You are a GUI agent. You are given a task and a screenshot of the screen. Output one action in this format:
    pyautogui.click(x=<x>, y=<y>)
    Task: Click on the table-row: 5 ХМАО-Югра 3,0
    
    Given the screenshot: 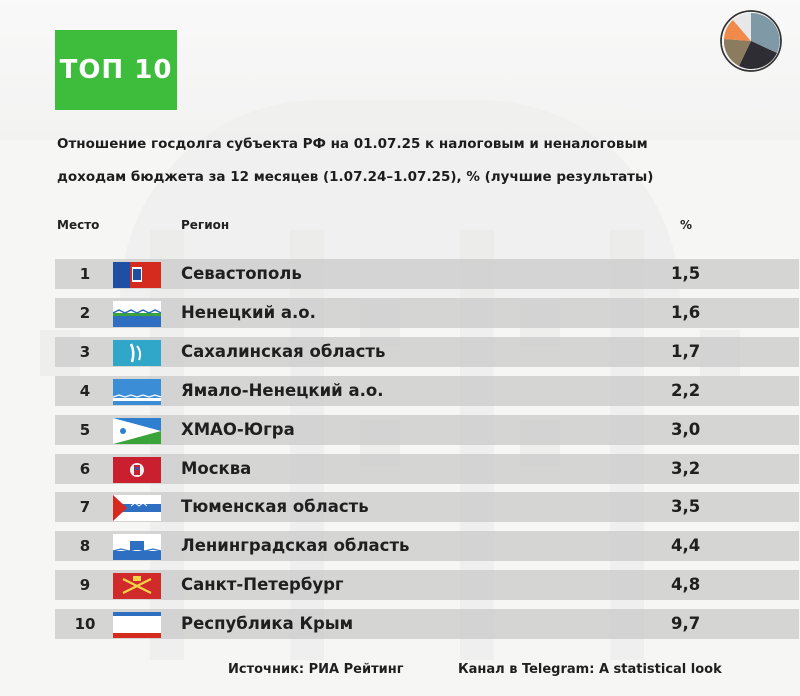 What is the action you would take?
    pyautogui.click(x=427, y=429)
    